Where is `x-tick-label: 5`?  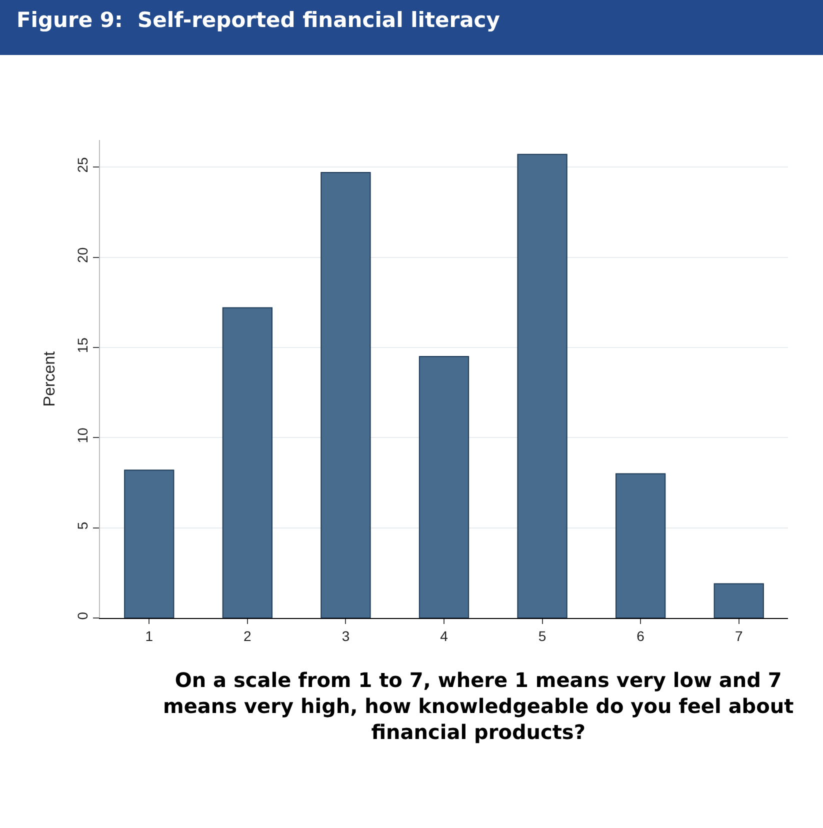
x-tick-label: 5 is located at coordinates (542, 636).